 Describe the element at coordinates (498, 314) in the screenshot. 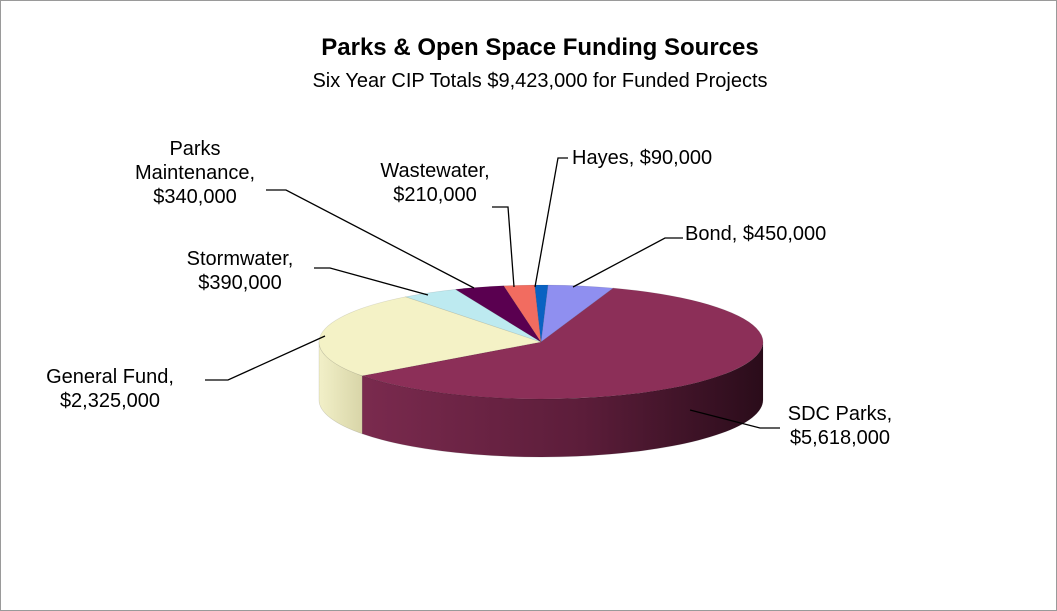

I see `slice-parks-maintenance` at that location.